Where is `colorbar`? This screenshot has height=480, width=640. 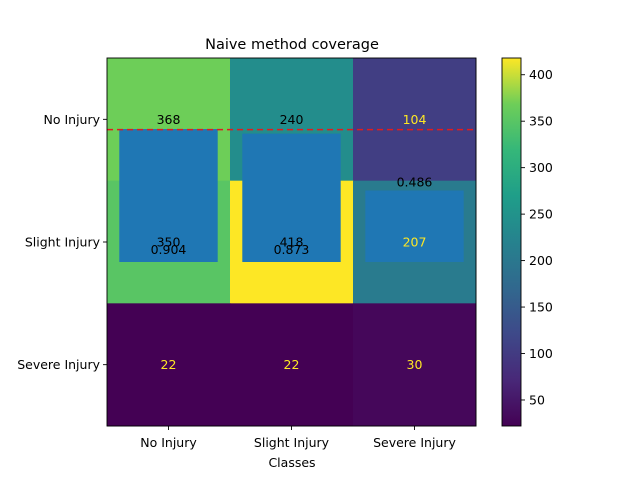 colorbar is located at coordinates (511, 242).